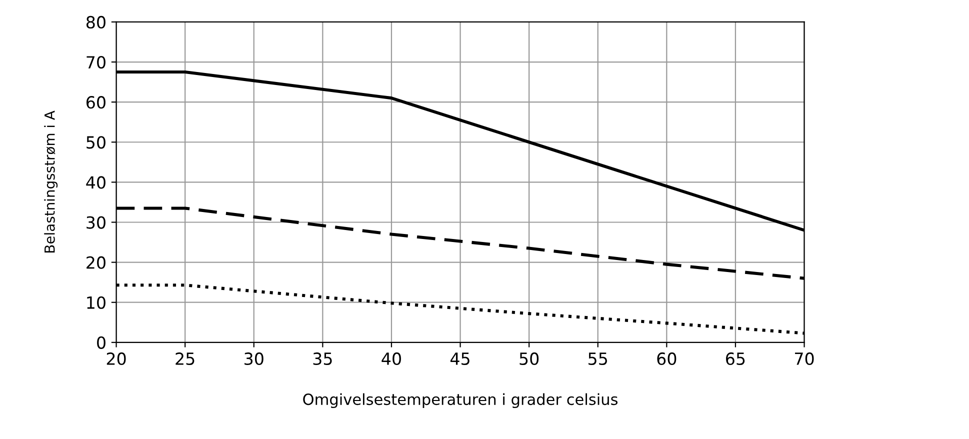  What do you see at coordinates (96, 62) in the screenshot?
I see `y-tick-label: 70` at bounding box center [96, 62].